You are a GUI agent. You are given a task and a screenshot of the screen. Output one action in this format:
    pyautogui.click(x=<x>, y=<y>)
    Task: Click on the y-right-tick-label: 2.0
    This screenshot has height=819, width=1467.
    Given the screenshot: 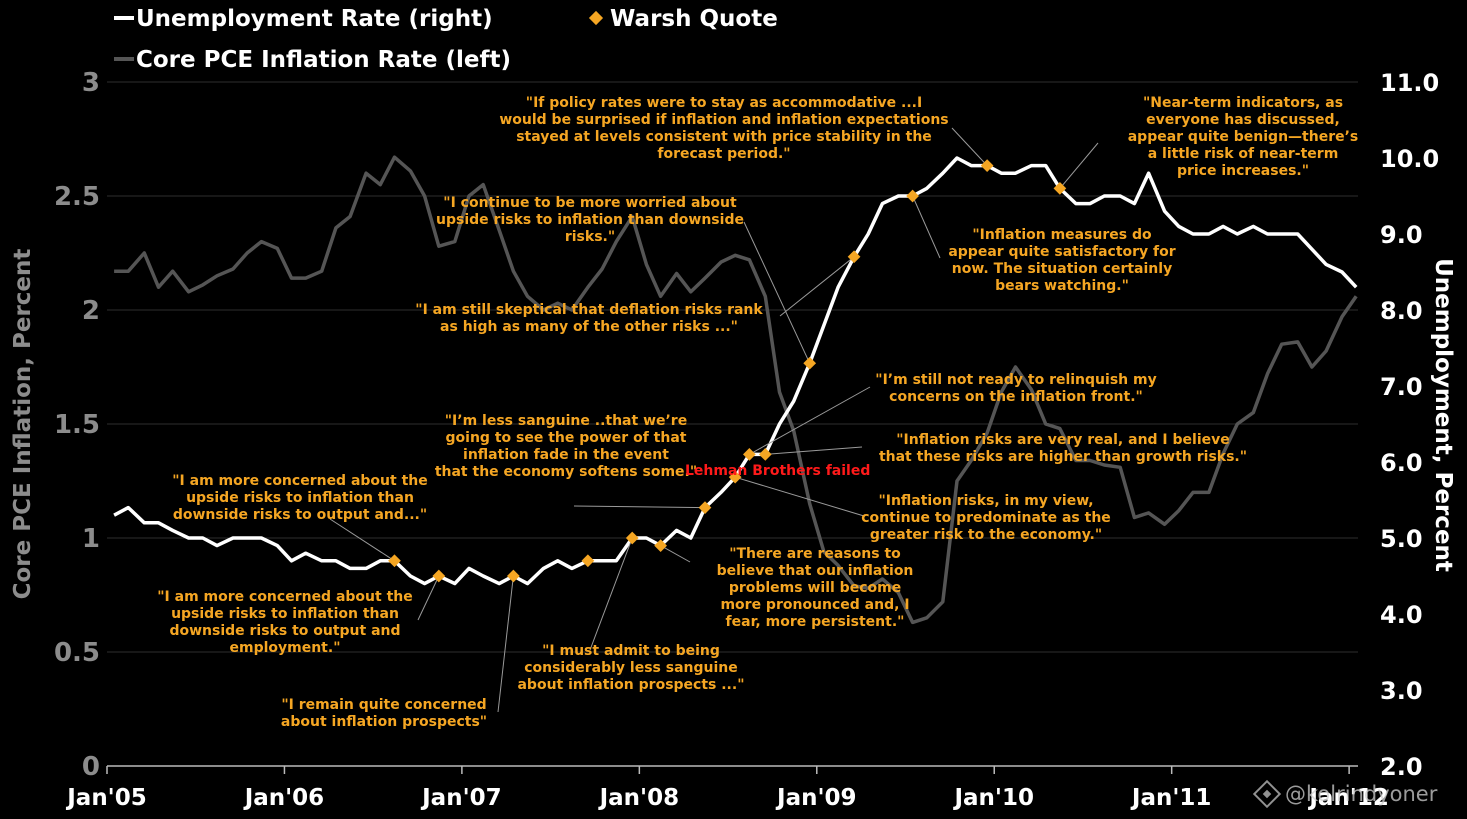 What is the action you would take?
    pyautogui.click(x=1401, y=767)
    